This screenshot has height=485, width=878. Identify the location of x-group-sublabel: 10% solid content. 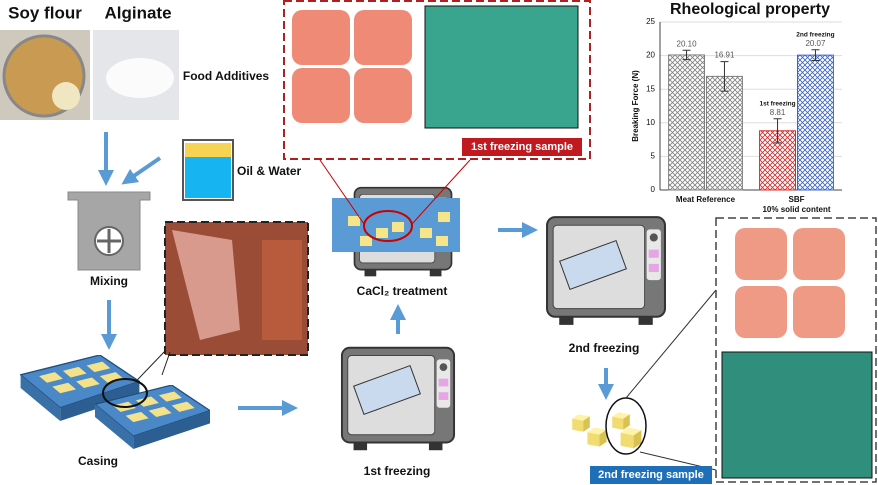
(796, 209).